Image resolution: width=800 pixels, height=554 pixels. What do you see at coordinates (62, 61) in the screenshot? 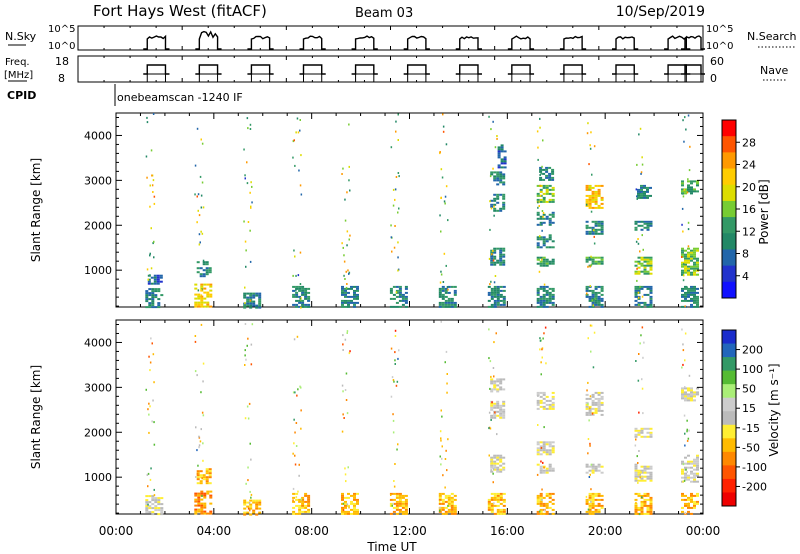
I see `freq-tick-top: 18` at bounding box center [62, 61].